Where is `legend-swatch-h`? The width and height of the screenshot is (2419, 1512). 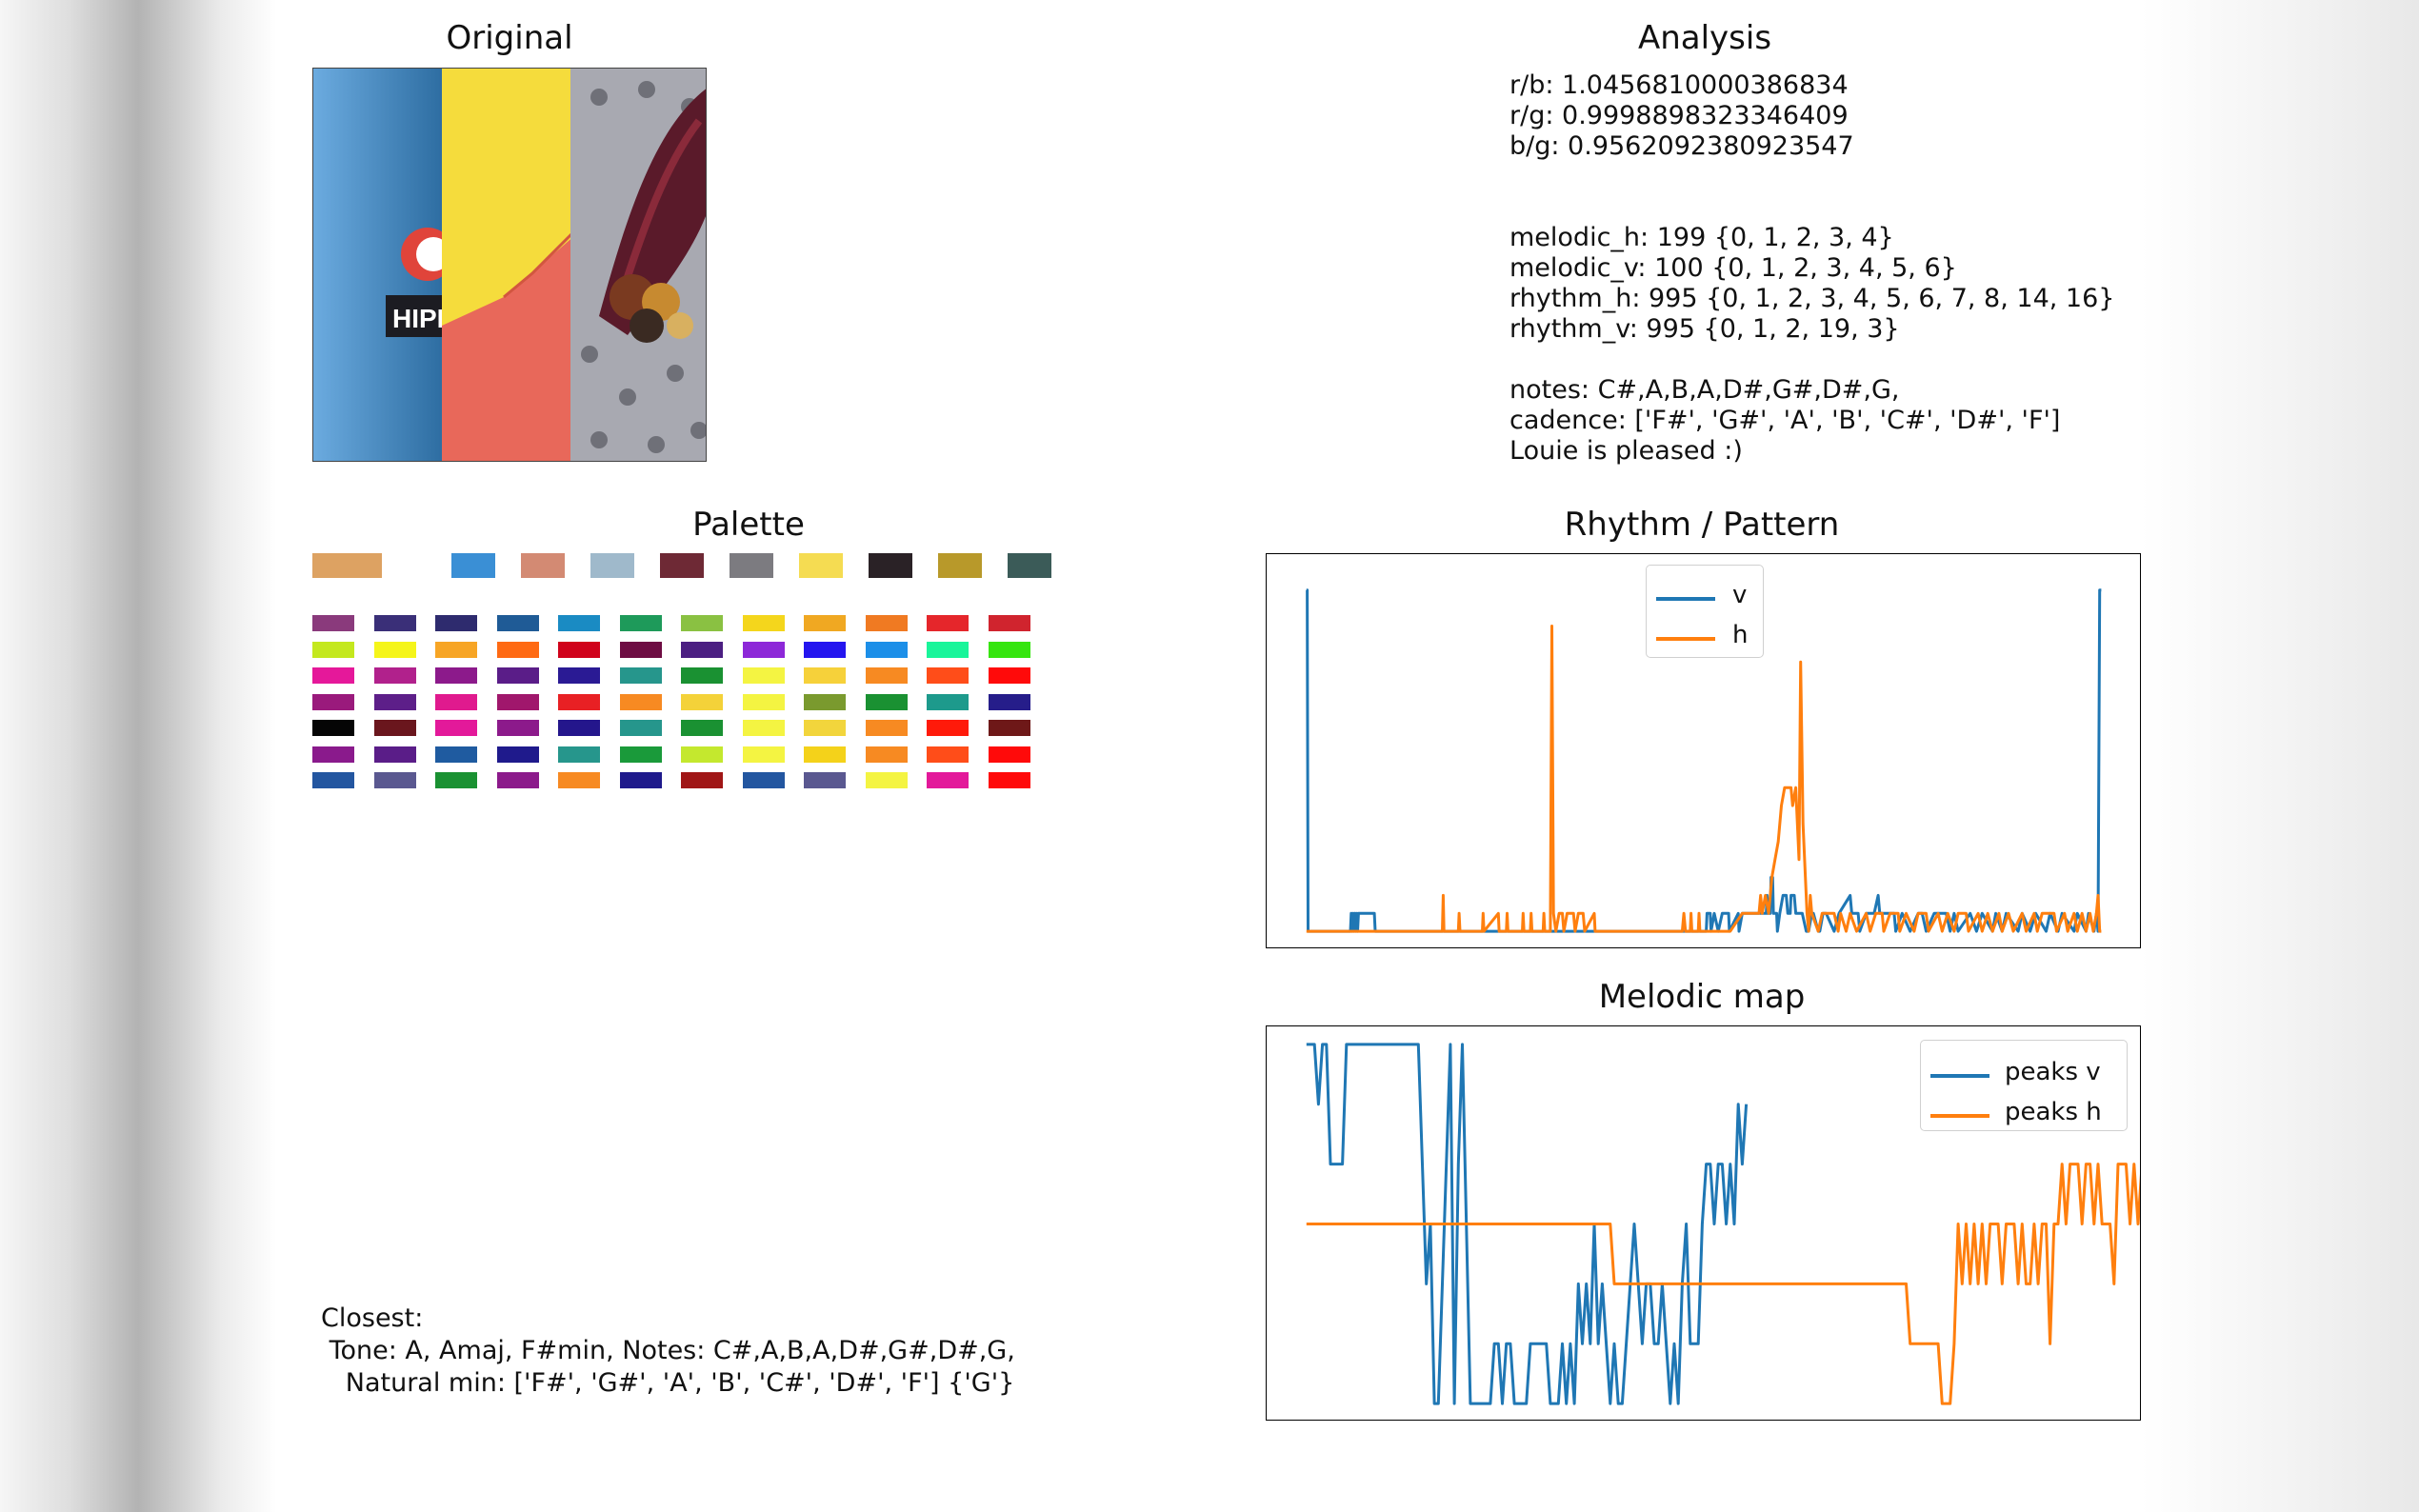
legend-swatch-h is located at coordinates (1685, 639).